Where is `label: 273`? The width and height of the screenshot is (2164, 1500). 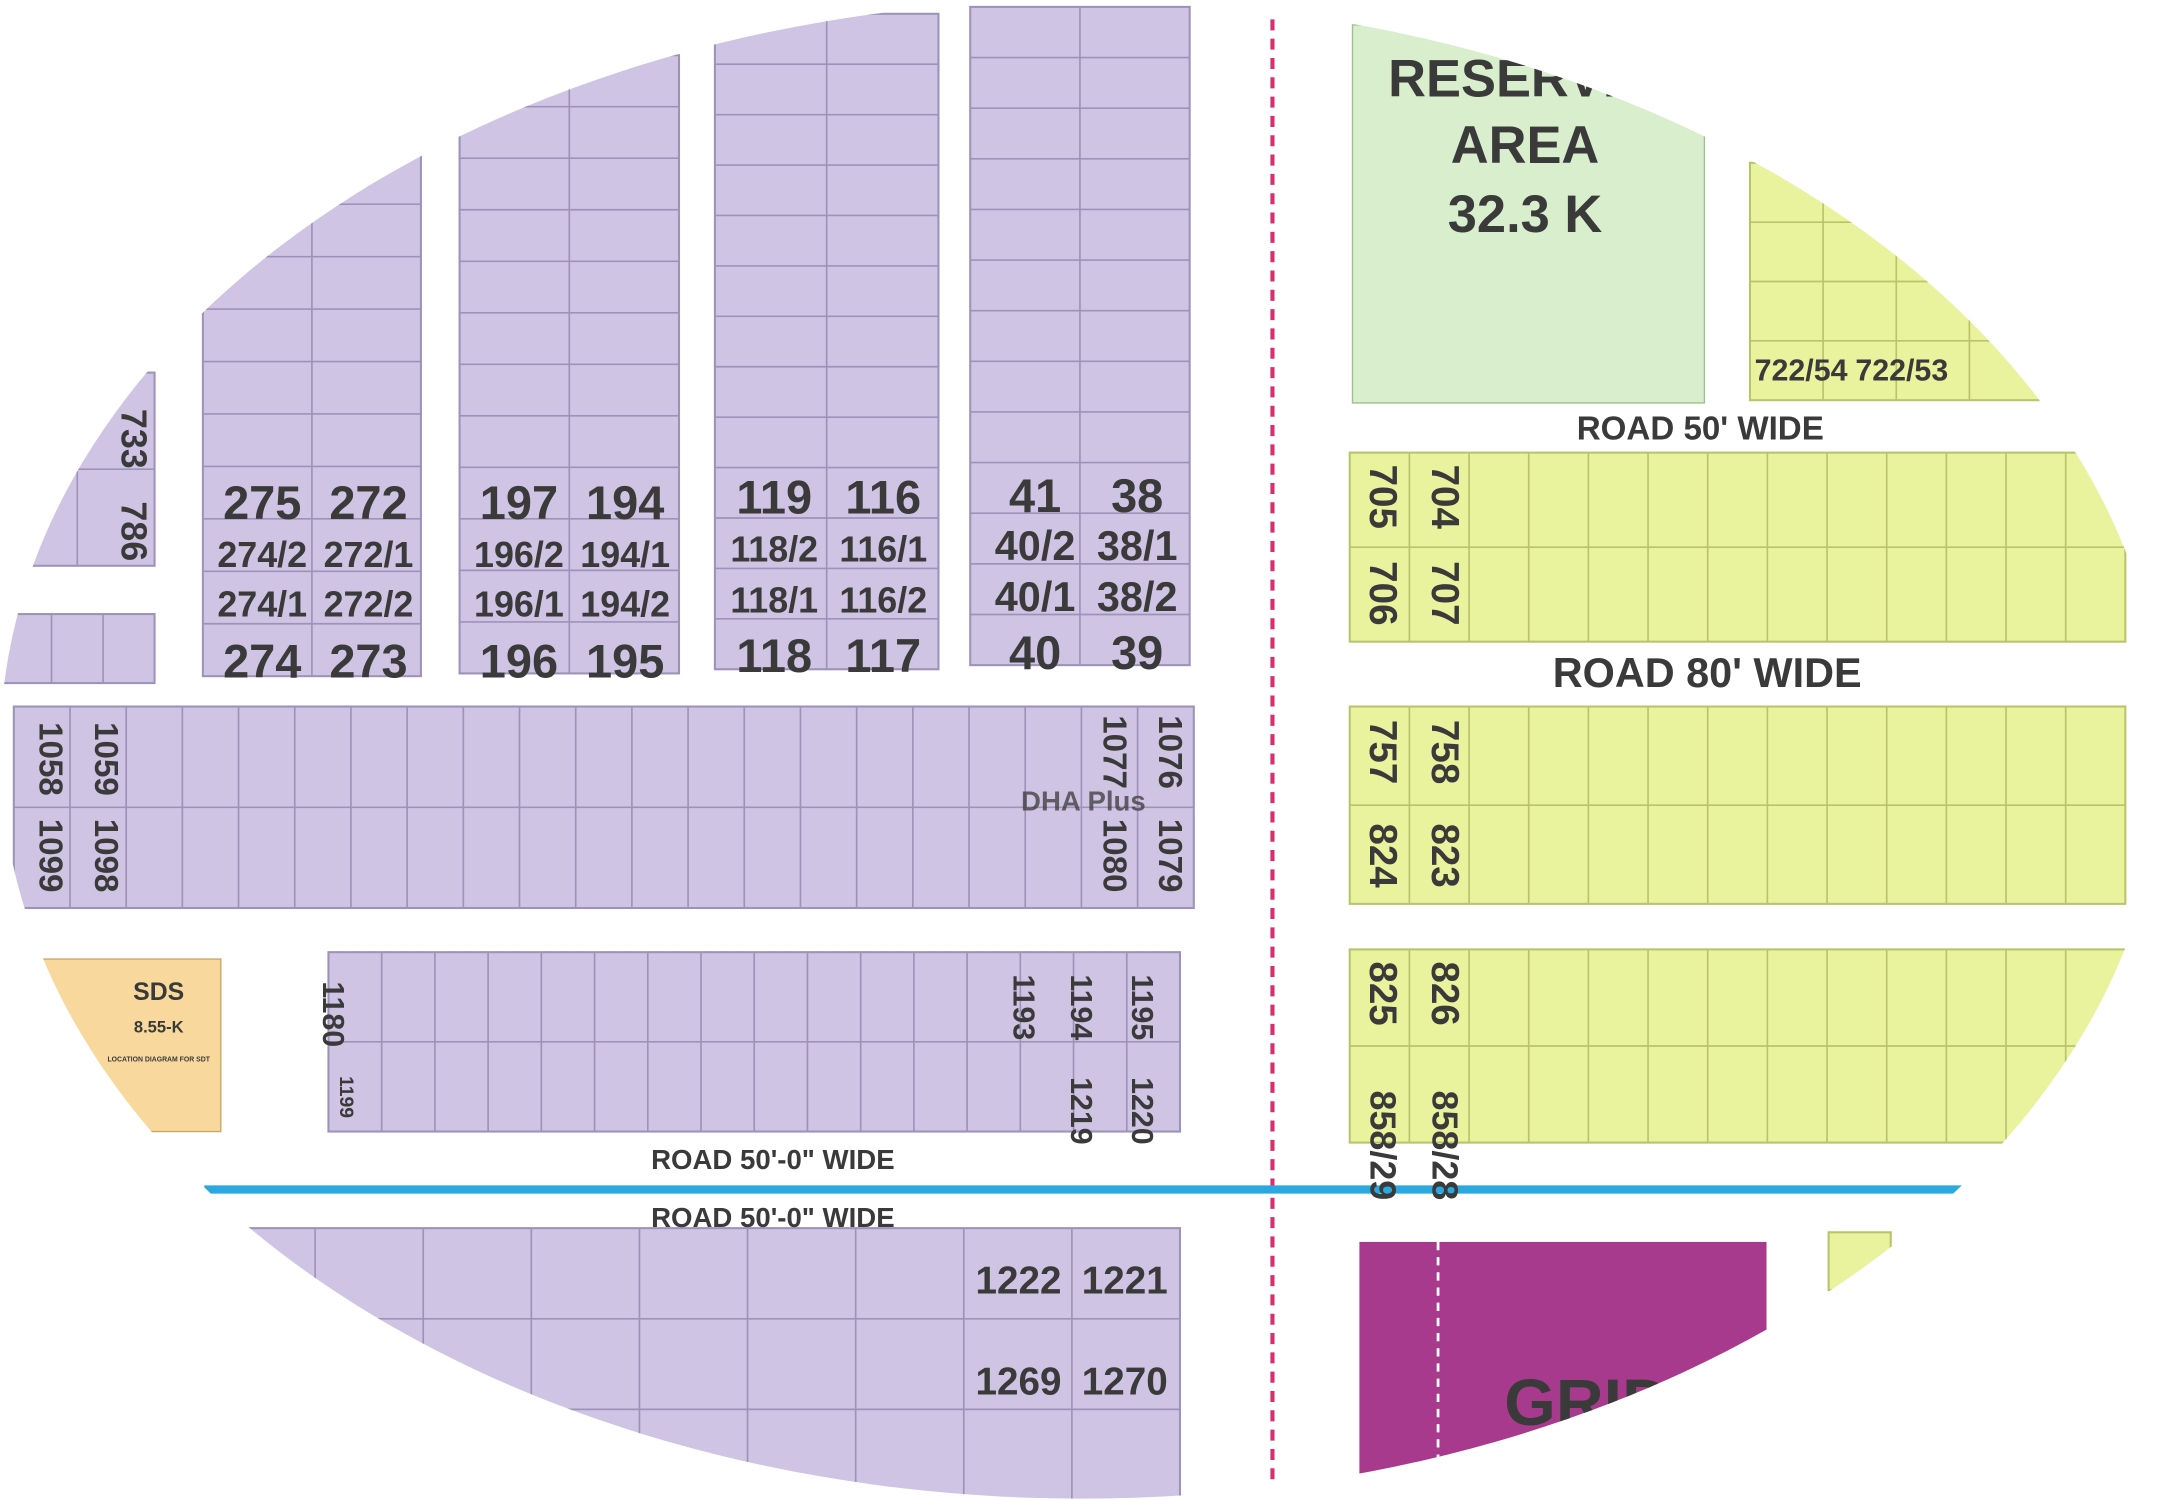
label: 273 is located at coordinates (368, 662).